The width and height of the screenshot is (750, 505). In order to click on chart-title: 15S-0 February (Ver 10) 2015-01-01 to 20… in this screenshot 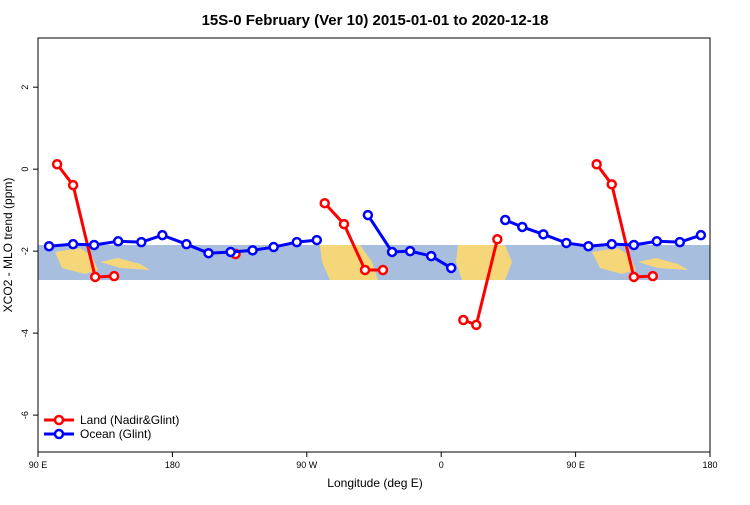, I will do `click(375, 20)`.